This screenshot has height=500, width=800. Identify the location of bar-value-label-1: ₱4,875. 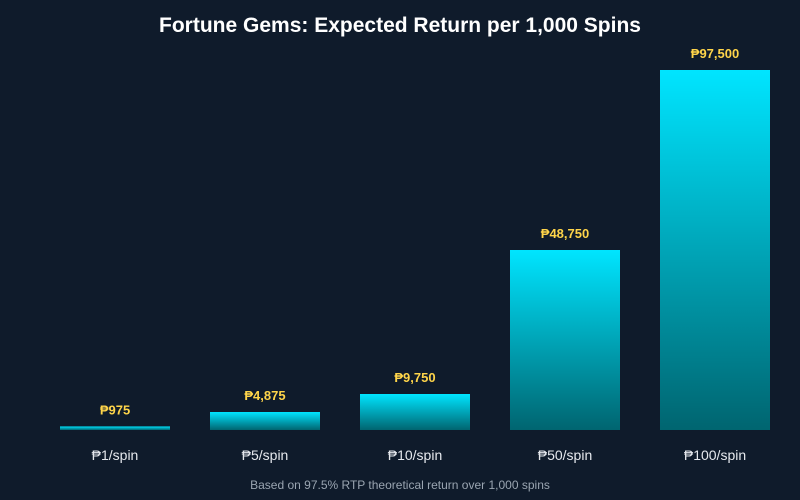
(264, 395).